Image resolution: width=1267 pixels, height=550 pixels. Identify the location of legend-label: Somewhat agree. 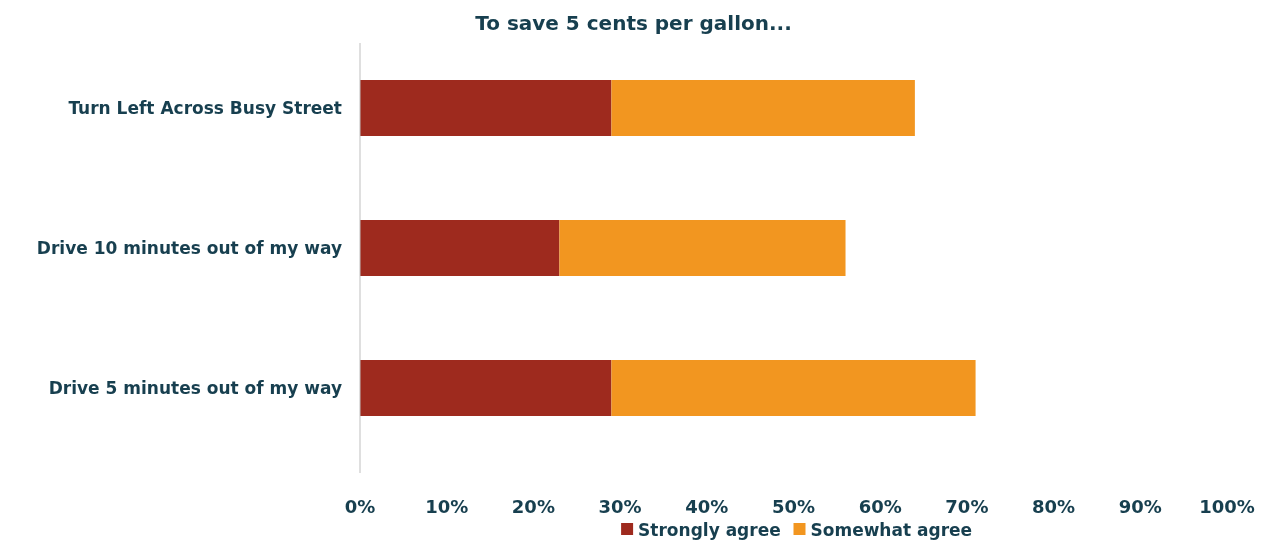
(891, 530).